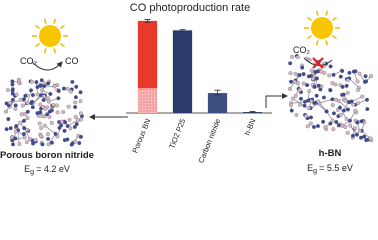 The width and height of the screenshot is (378, 240). Describe the element at coordinates (322, 28) in the screenshot. I see `sun-right` at that location.